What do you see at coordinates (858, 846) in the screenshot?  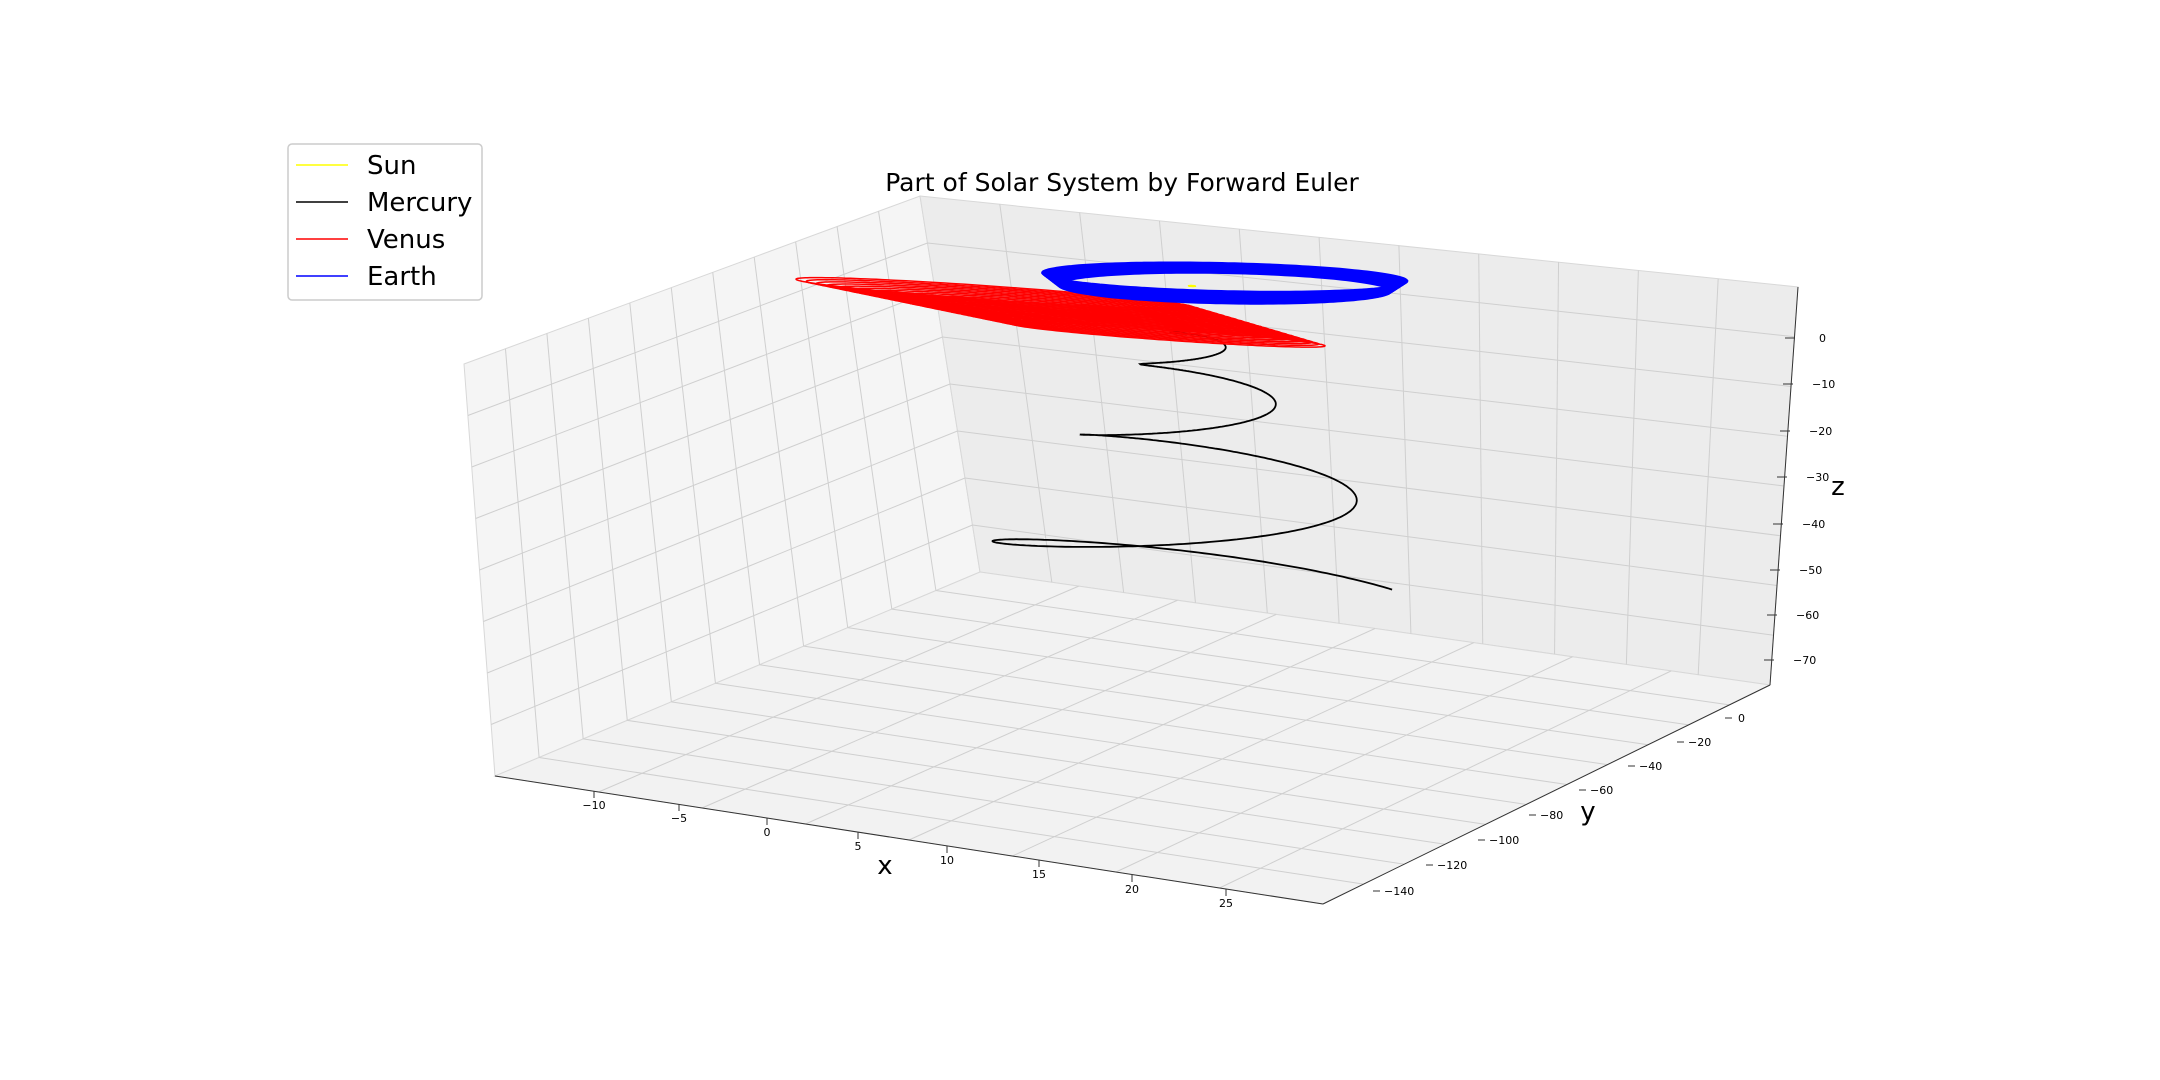 I see `x-tick-label: 5` at bounding box center [858, 846].